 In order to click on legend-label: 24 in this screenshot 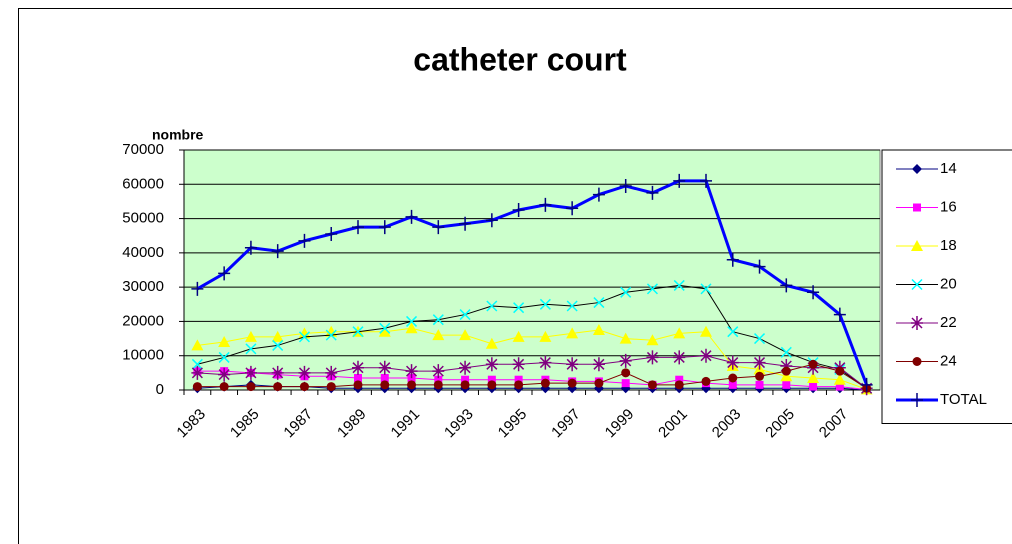, I will do `click(948, 360)`.